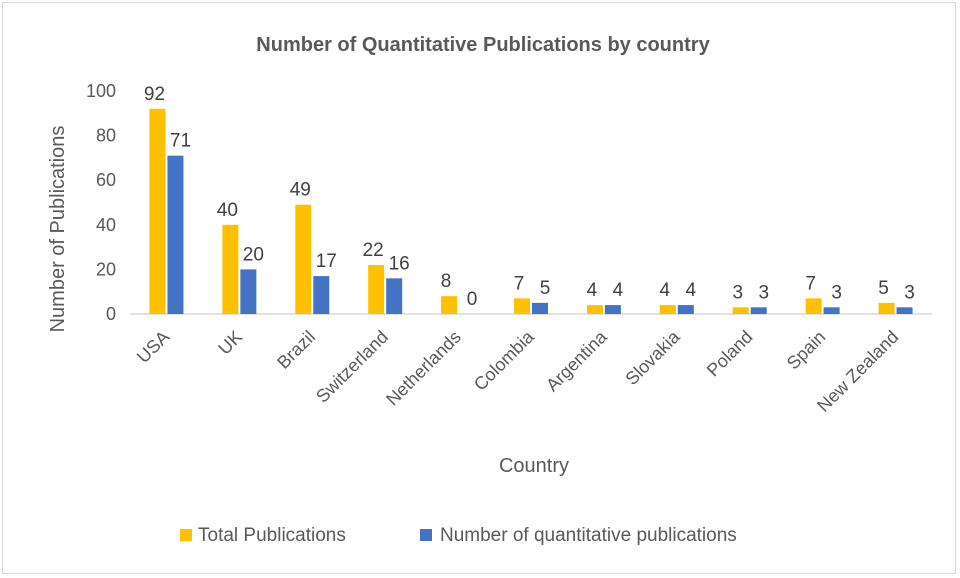 The image size is (960, 578). What do you see at coordinates (272, 535) in the screenshot?
I see `legend-label-total: Total Publications` at bounding box center [272, 535].